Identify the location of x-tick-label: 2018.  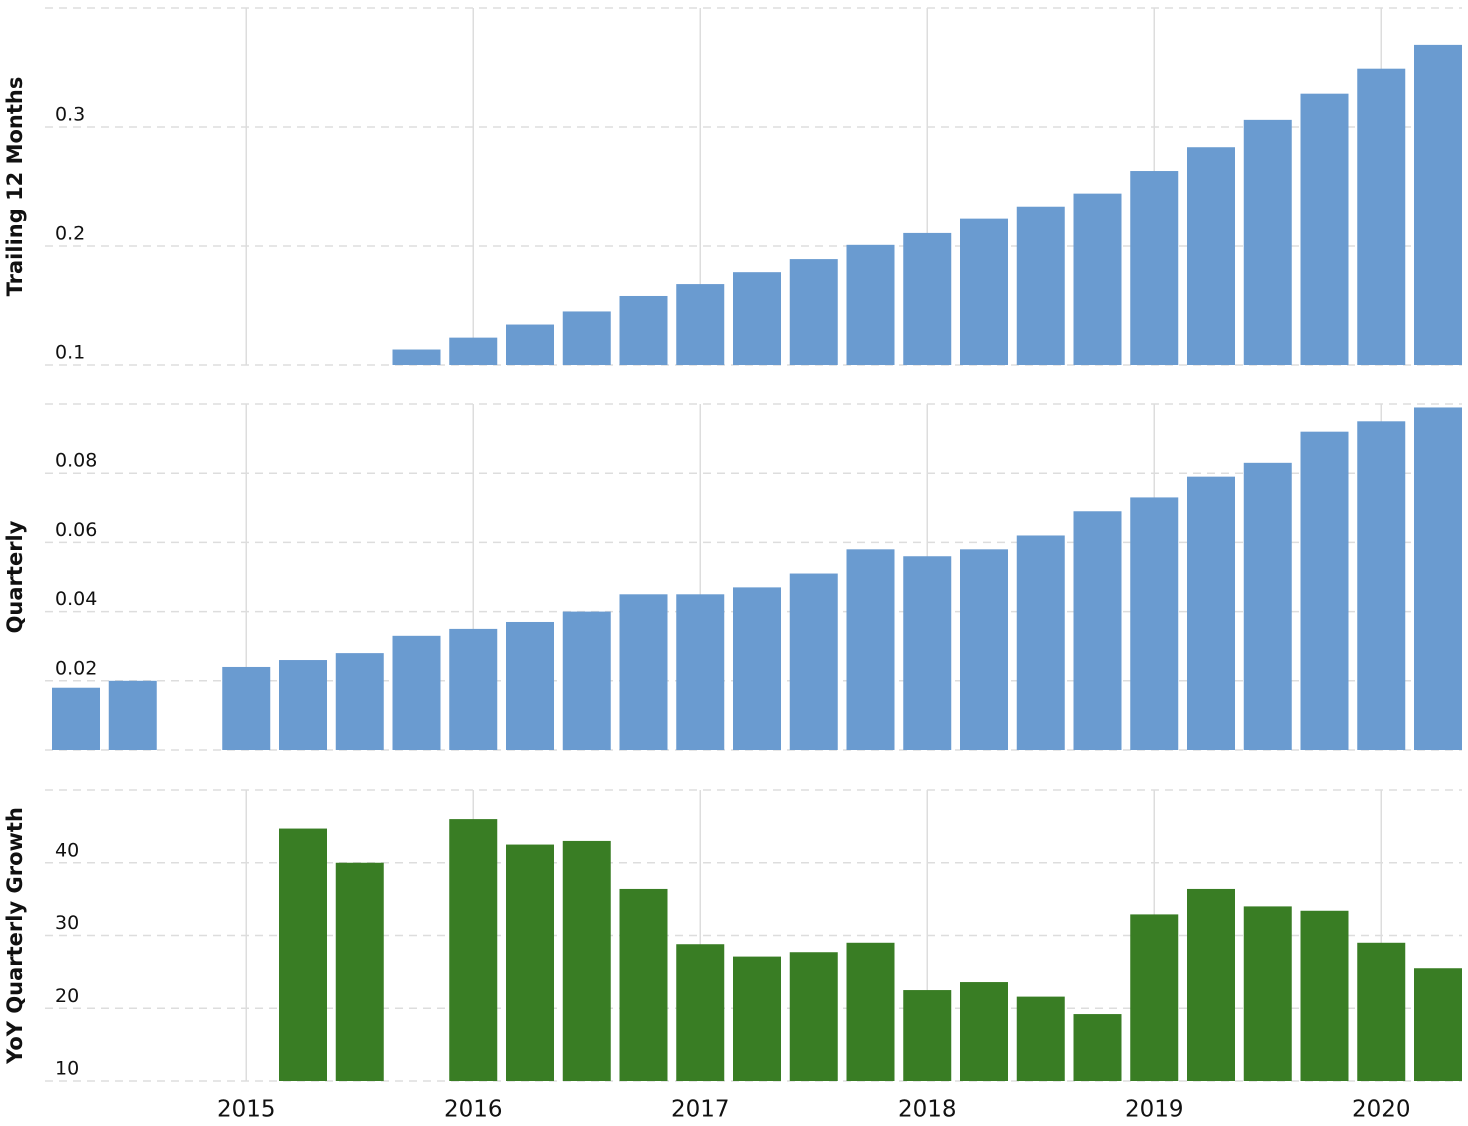
(927, 1110).